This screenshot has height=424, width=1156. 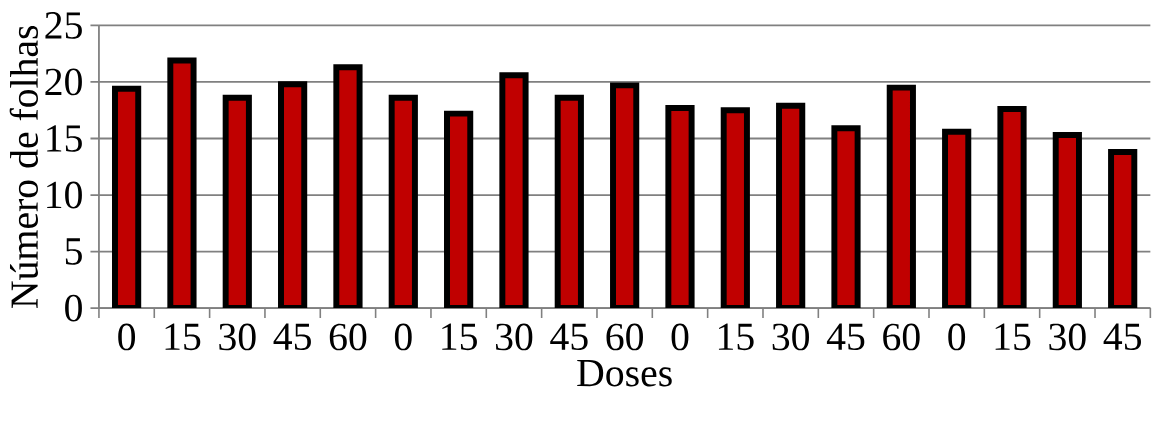 What do you see at coordinates (73, 251) in the screenshot?
I see `y-tick-label: 5` at bounding box center [73, 251].